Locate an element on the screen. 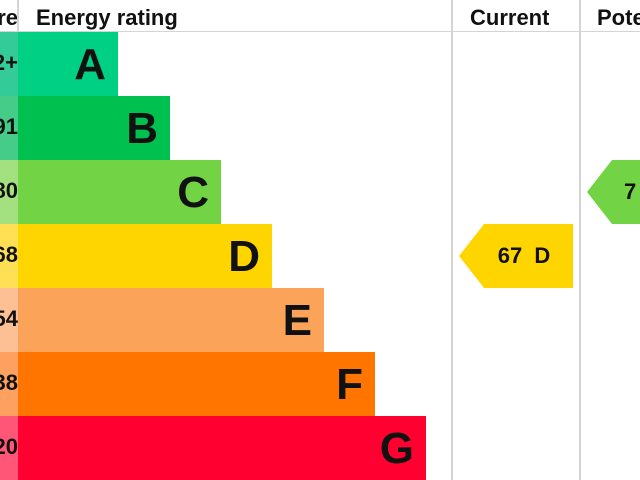  potential-rating-arrow: 7 is located at coordinates (613, 192).